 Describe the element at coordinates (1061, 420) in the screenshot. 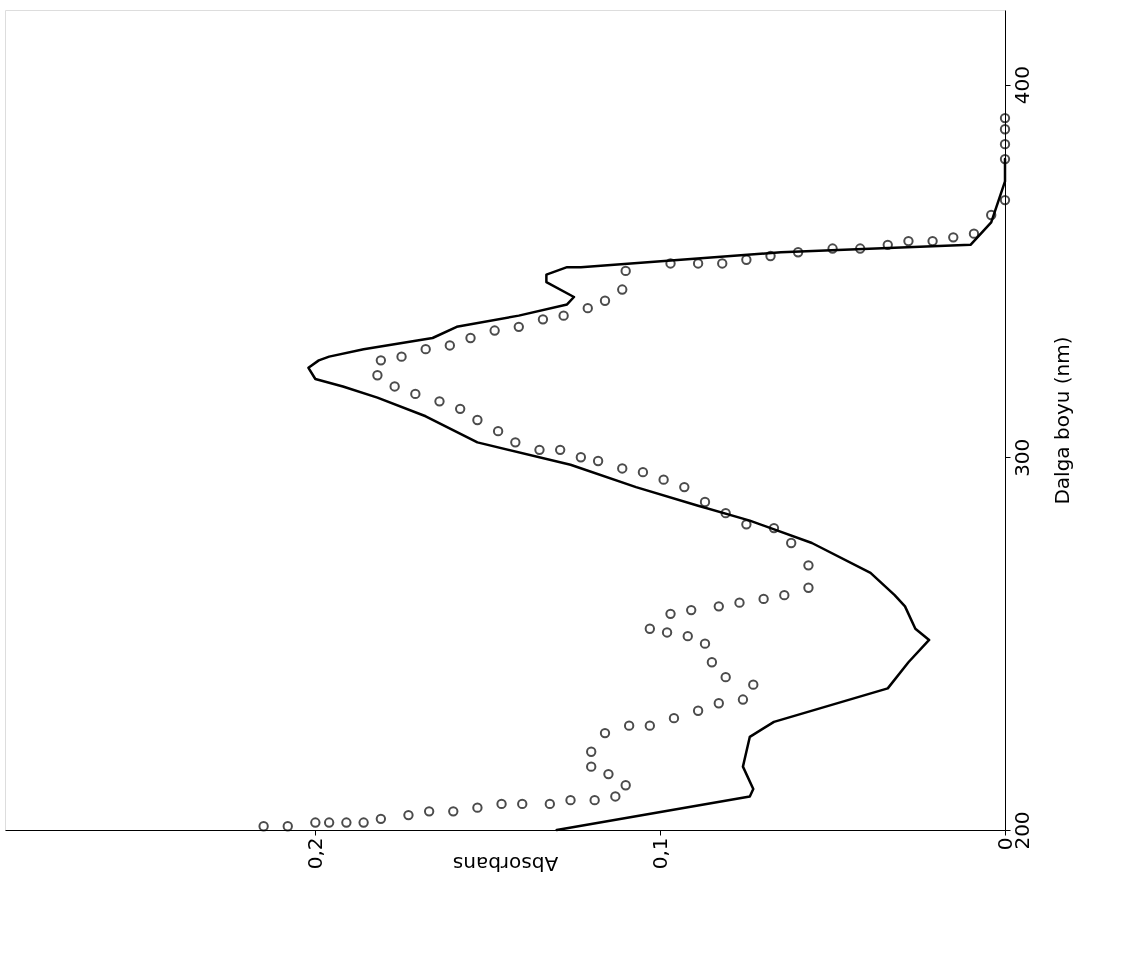

I see `y-axis-title: Dalga boyu (nm)` at that location.